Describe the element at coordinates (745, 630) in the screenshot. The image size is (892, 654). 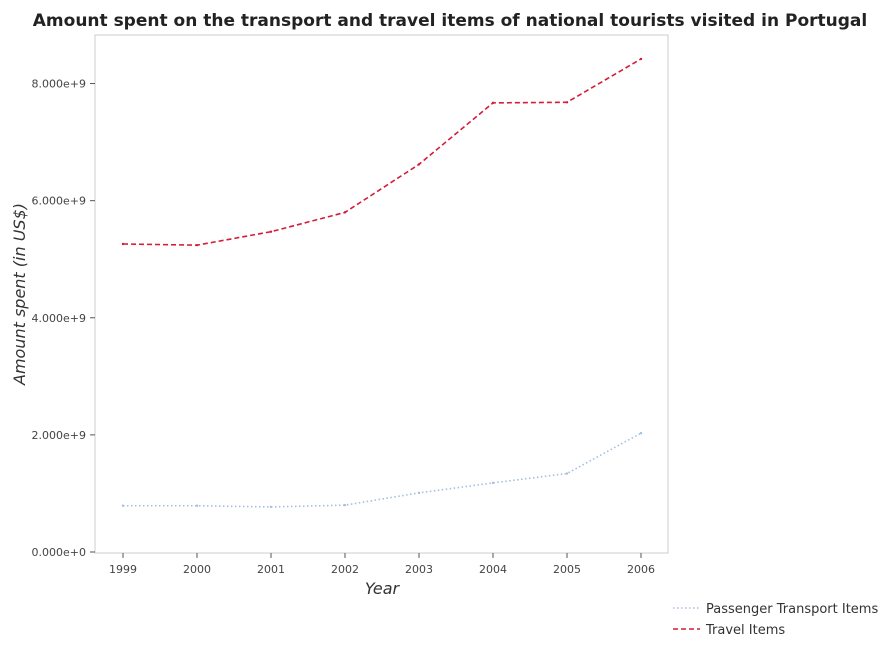
I see `legend-label: Travel Items` at that location.